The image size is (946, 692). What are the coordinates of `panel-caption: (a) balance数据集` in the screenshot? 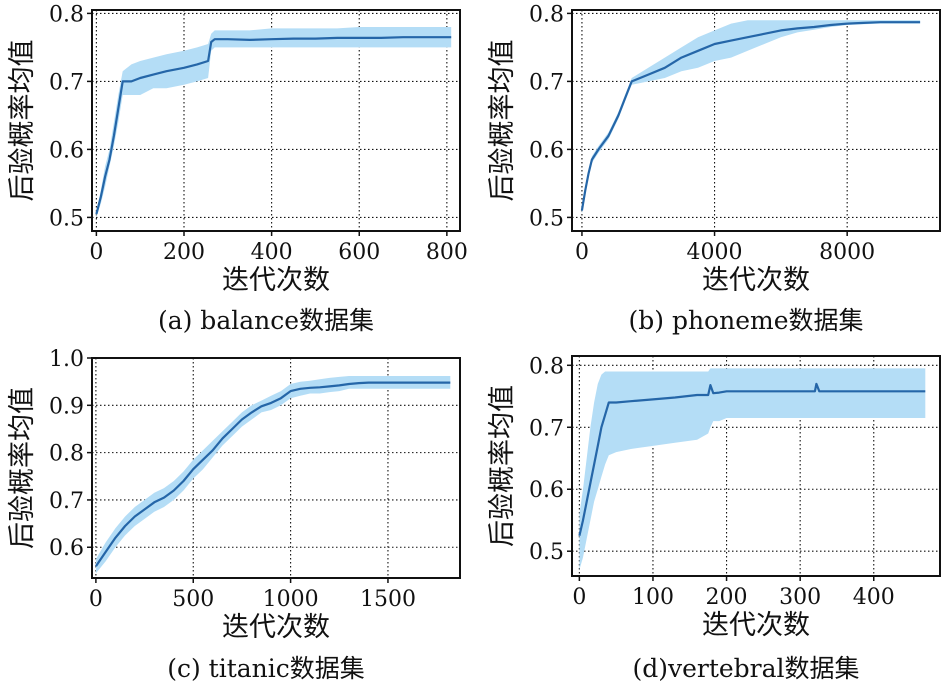 It's located at (266, 320).